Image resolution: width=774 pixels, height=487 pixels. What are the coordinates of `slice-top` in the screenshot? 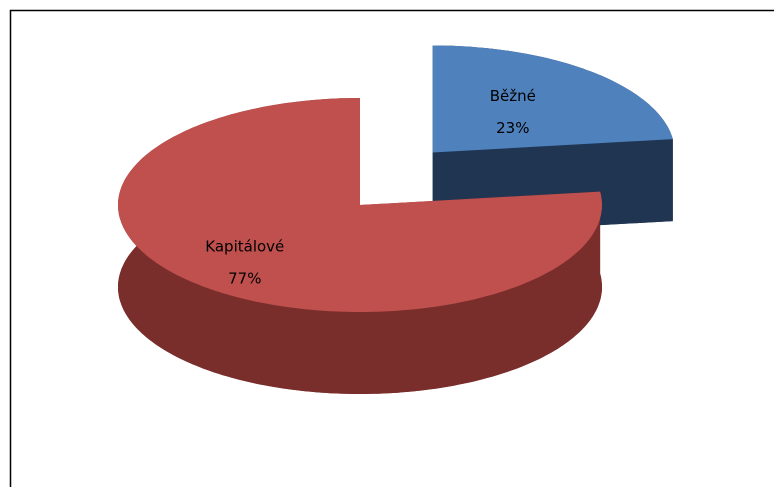 It's located at (552, 99).